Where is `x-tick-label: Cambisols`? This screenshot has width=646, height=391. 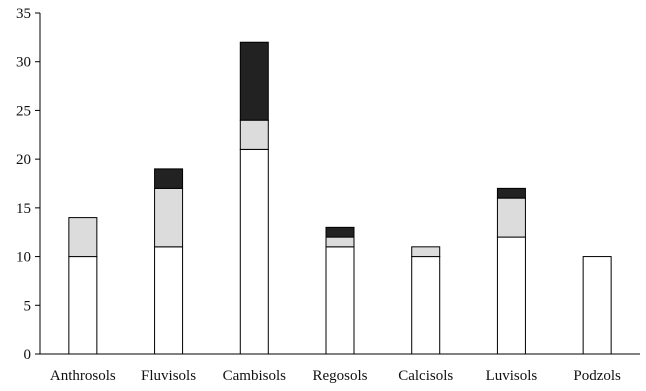 x-tick-label: Cambisols is located at coordinates (255, 376).